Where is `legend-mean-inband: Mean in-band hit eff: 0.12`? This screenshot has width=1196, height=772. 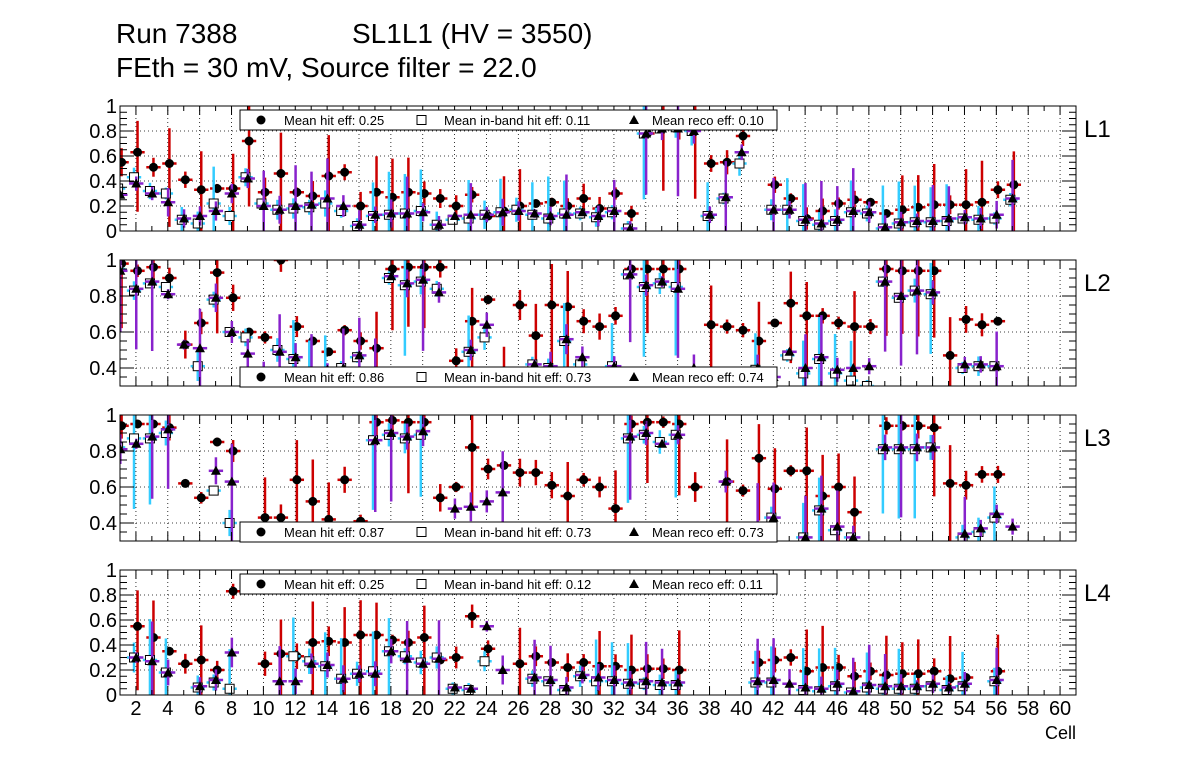
legend-mean-inband: Mean in-band hit eff: 0.12 is located at coordinates (517, 584).